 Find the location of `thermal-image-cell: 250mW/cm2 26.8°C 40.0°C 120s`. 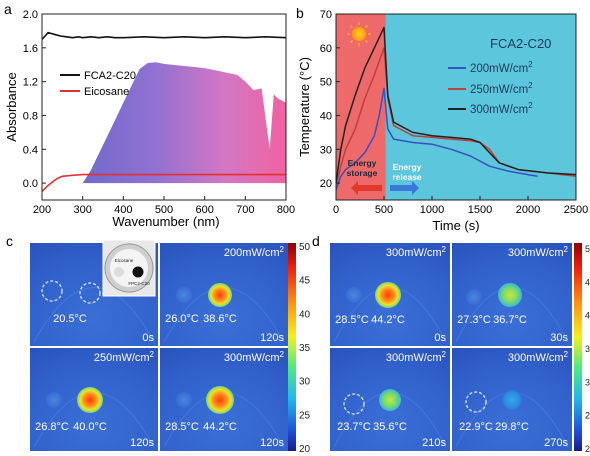

thermal-image-cell: 250mW/cm2 26.8°C 40.0°C 120s is located at coordinates (94, 399).